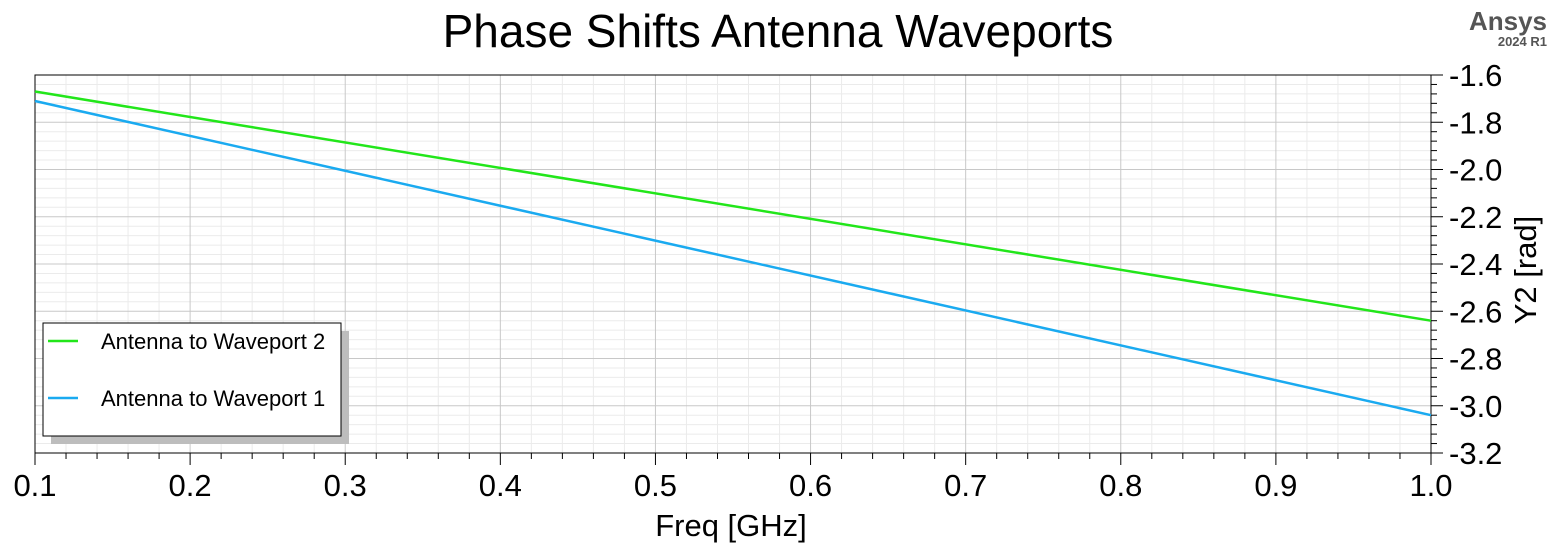 The width and height of the screenshot is (1561, 544). I want to click on brand-name: Ansys, so click(1508, 21).